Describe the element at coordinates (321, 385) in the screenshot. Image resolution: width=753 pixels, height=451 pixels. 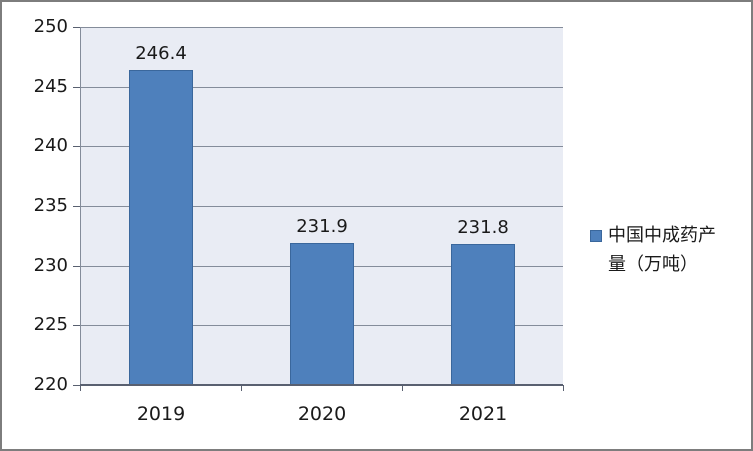
I see `x-axis-line` at that location.